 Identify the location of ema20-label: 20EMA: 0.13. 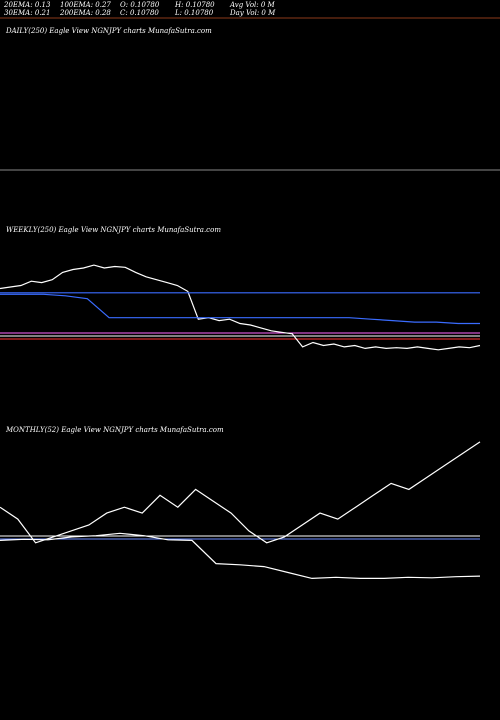
(27, 5).